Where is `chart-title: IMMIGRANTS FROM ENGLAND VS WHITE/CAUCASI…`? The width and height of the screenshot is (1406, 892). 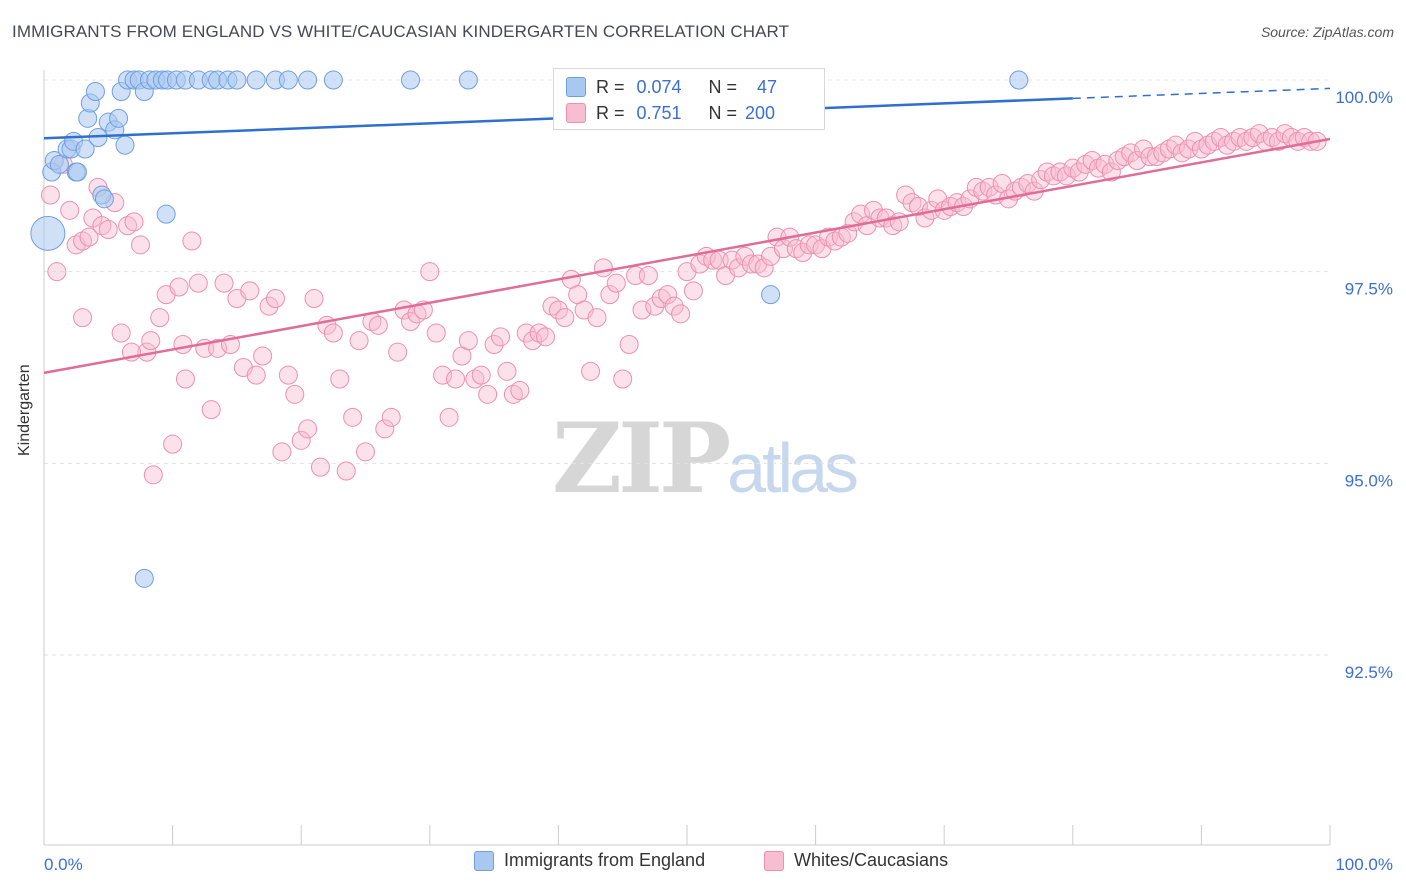
chart-title: IMMIGRANTS FROM ENGLAND VS WHITE/CAUCASI… is located at coordinates (401, 31).